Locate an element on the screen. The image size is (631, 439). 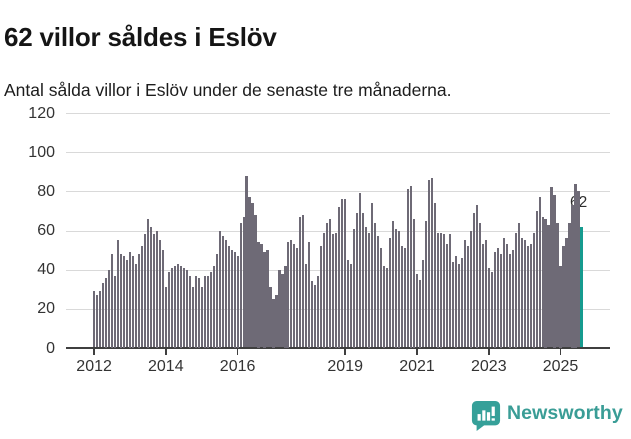
page-title: 62 villor såldes i Eslöv is located at coordinates (140, 37).